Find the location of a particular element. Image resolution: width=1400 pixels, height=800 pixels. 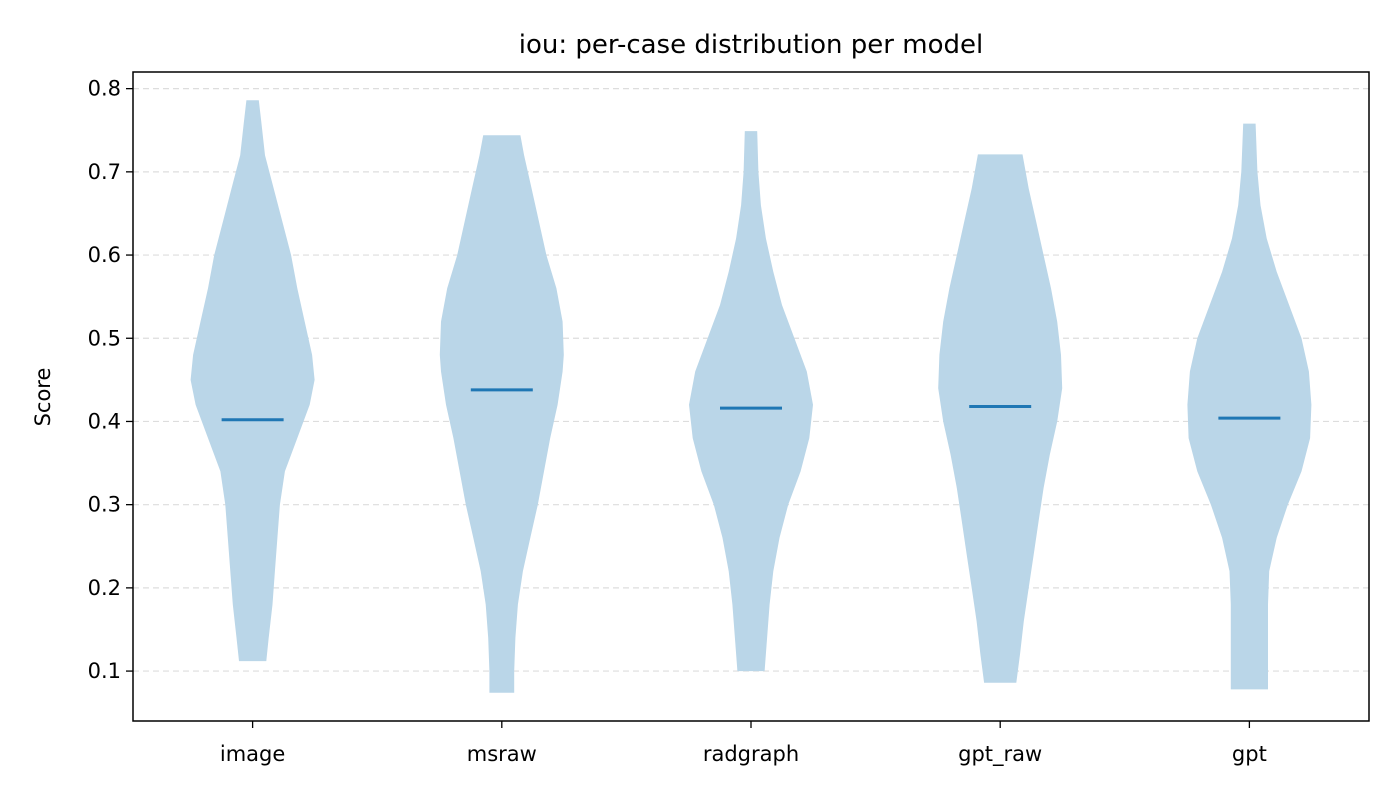

medians is located at coordinates (751, 405).